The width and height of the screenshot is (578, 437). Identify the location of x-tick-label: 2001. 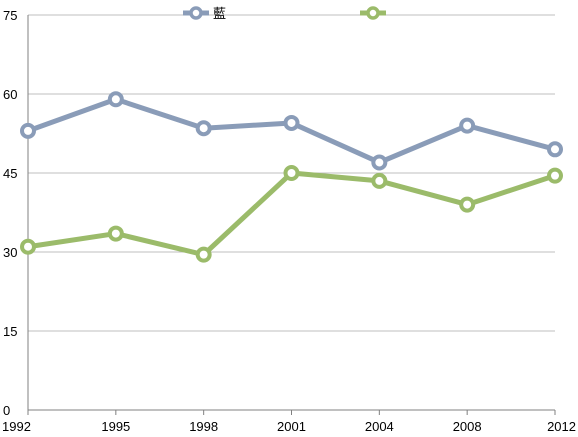
(291, 426).